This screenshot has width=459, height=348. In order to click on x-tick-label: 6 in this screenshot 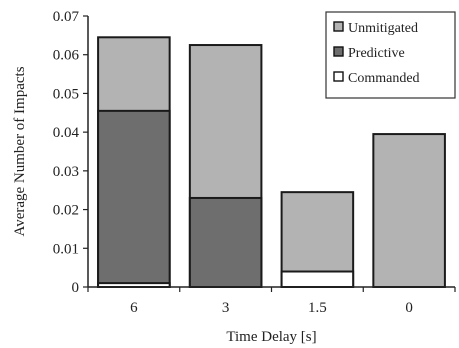, I will do `click(134, 308)`.